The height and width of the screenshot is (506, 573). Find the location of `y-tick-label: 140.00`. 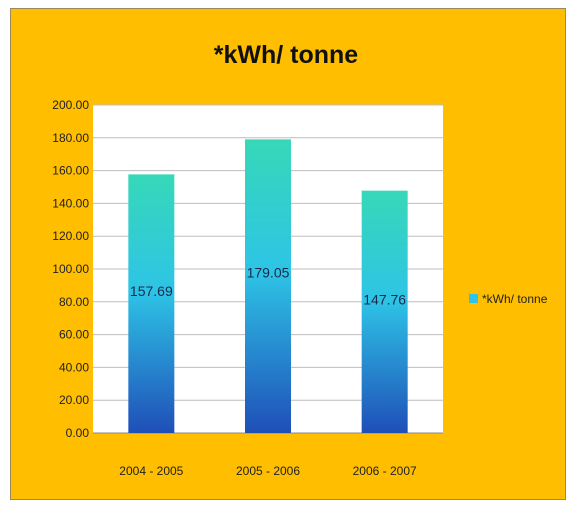

y-tick-label: 140.00 is located at coordinates (70, 203).